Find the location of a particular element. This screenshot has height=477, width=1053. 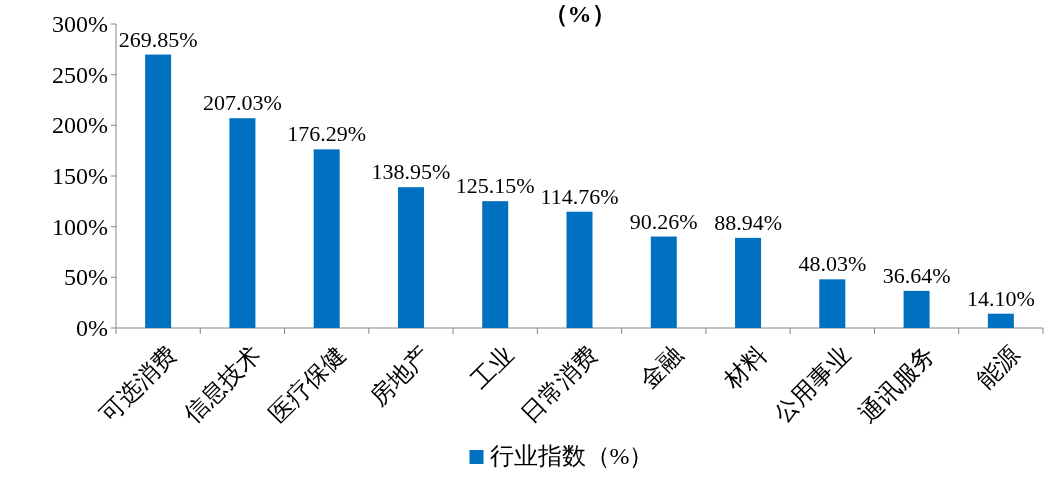

y-tick-label: 300% is located at coordinates (80, 24).